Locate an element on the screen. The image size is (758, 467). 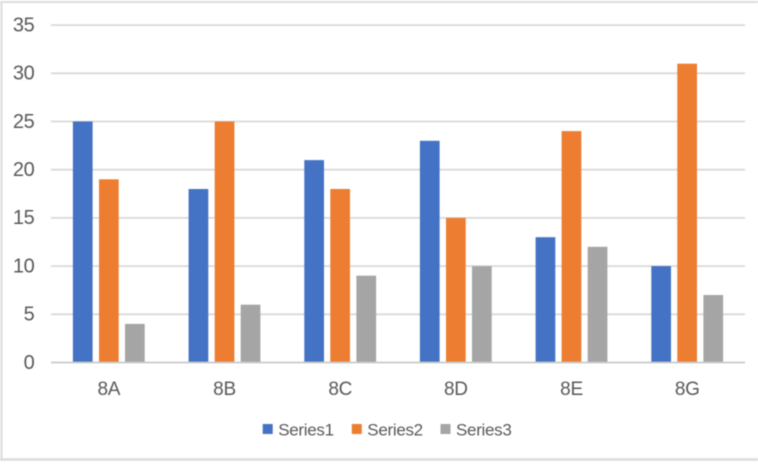
svg-text: 8E is located at coordinates (571, 389).